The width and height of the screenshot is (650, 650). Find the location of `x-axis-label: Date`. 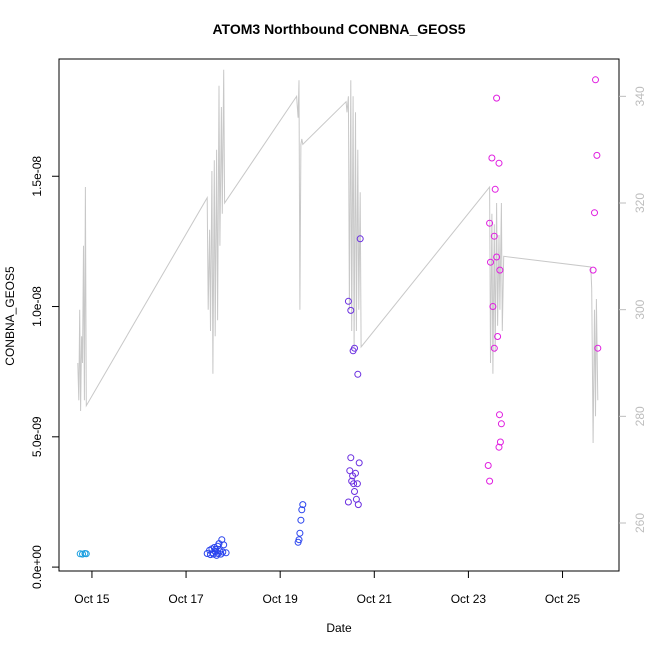

x-axis-label: Date is located at coordinates (339, 628).